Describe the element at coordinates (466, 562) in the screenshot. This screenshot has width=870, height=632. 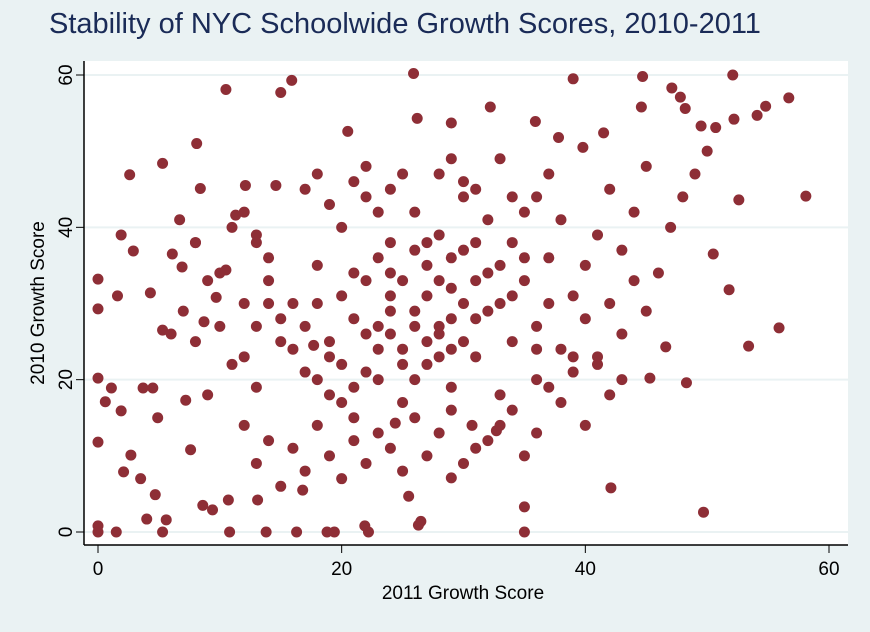
I see `x-axis-ticks: 0 20 40 60` at that location.